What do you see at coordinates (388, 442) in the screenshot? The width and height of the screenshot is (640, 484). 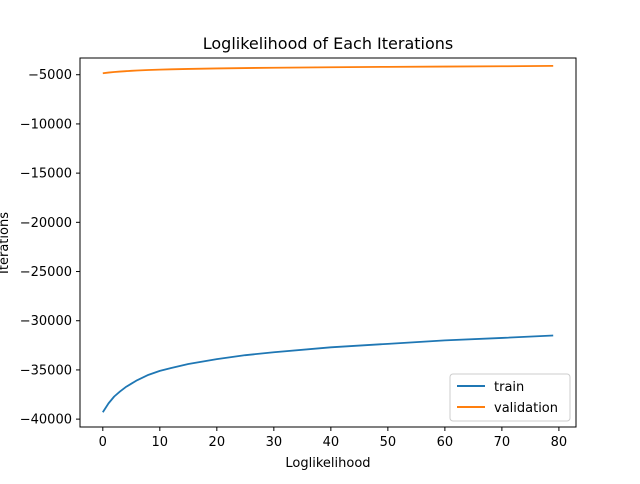 I see `x-tick-label: 50` at bounding box center [388, 442].